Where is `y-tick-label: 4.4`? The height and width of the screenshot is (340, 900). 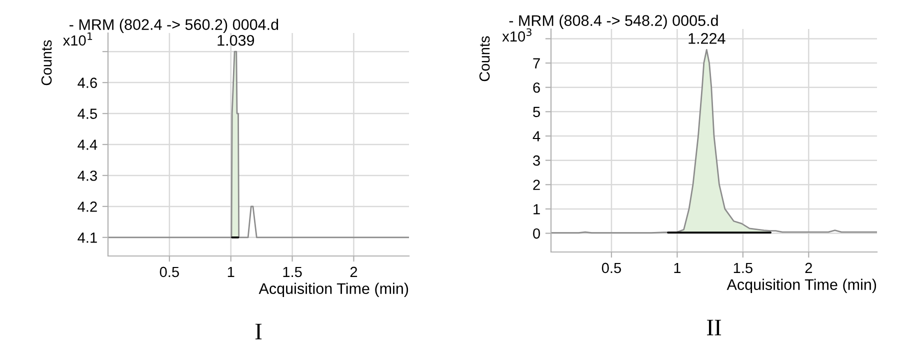 y-tick-label: 4.4 is located at coordinates (88, 145).